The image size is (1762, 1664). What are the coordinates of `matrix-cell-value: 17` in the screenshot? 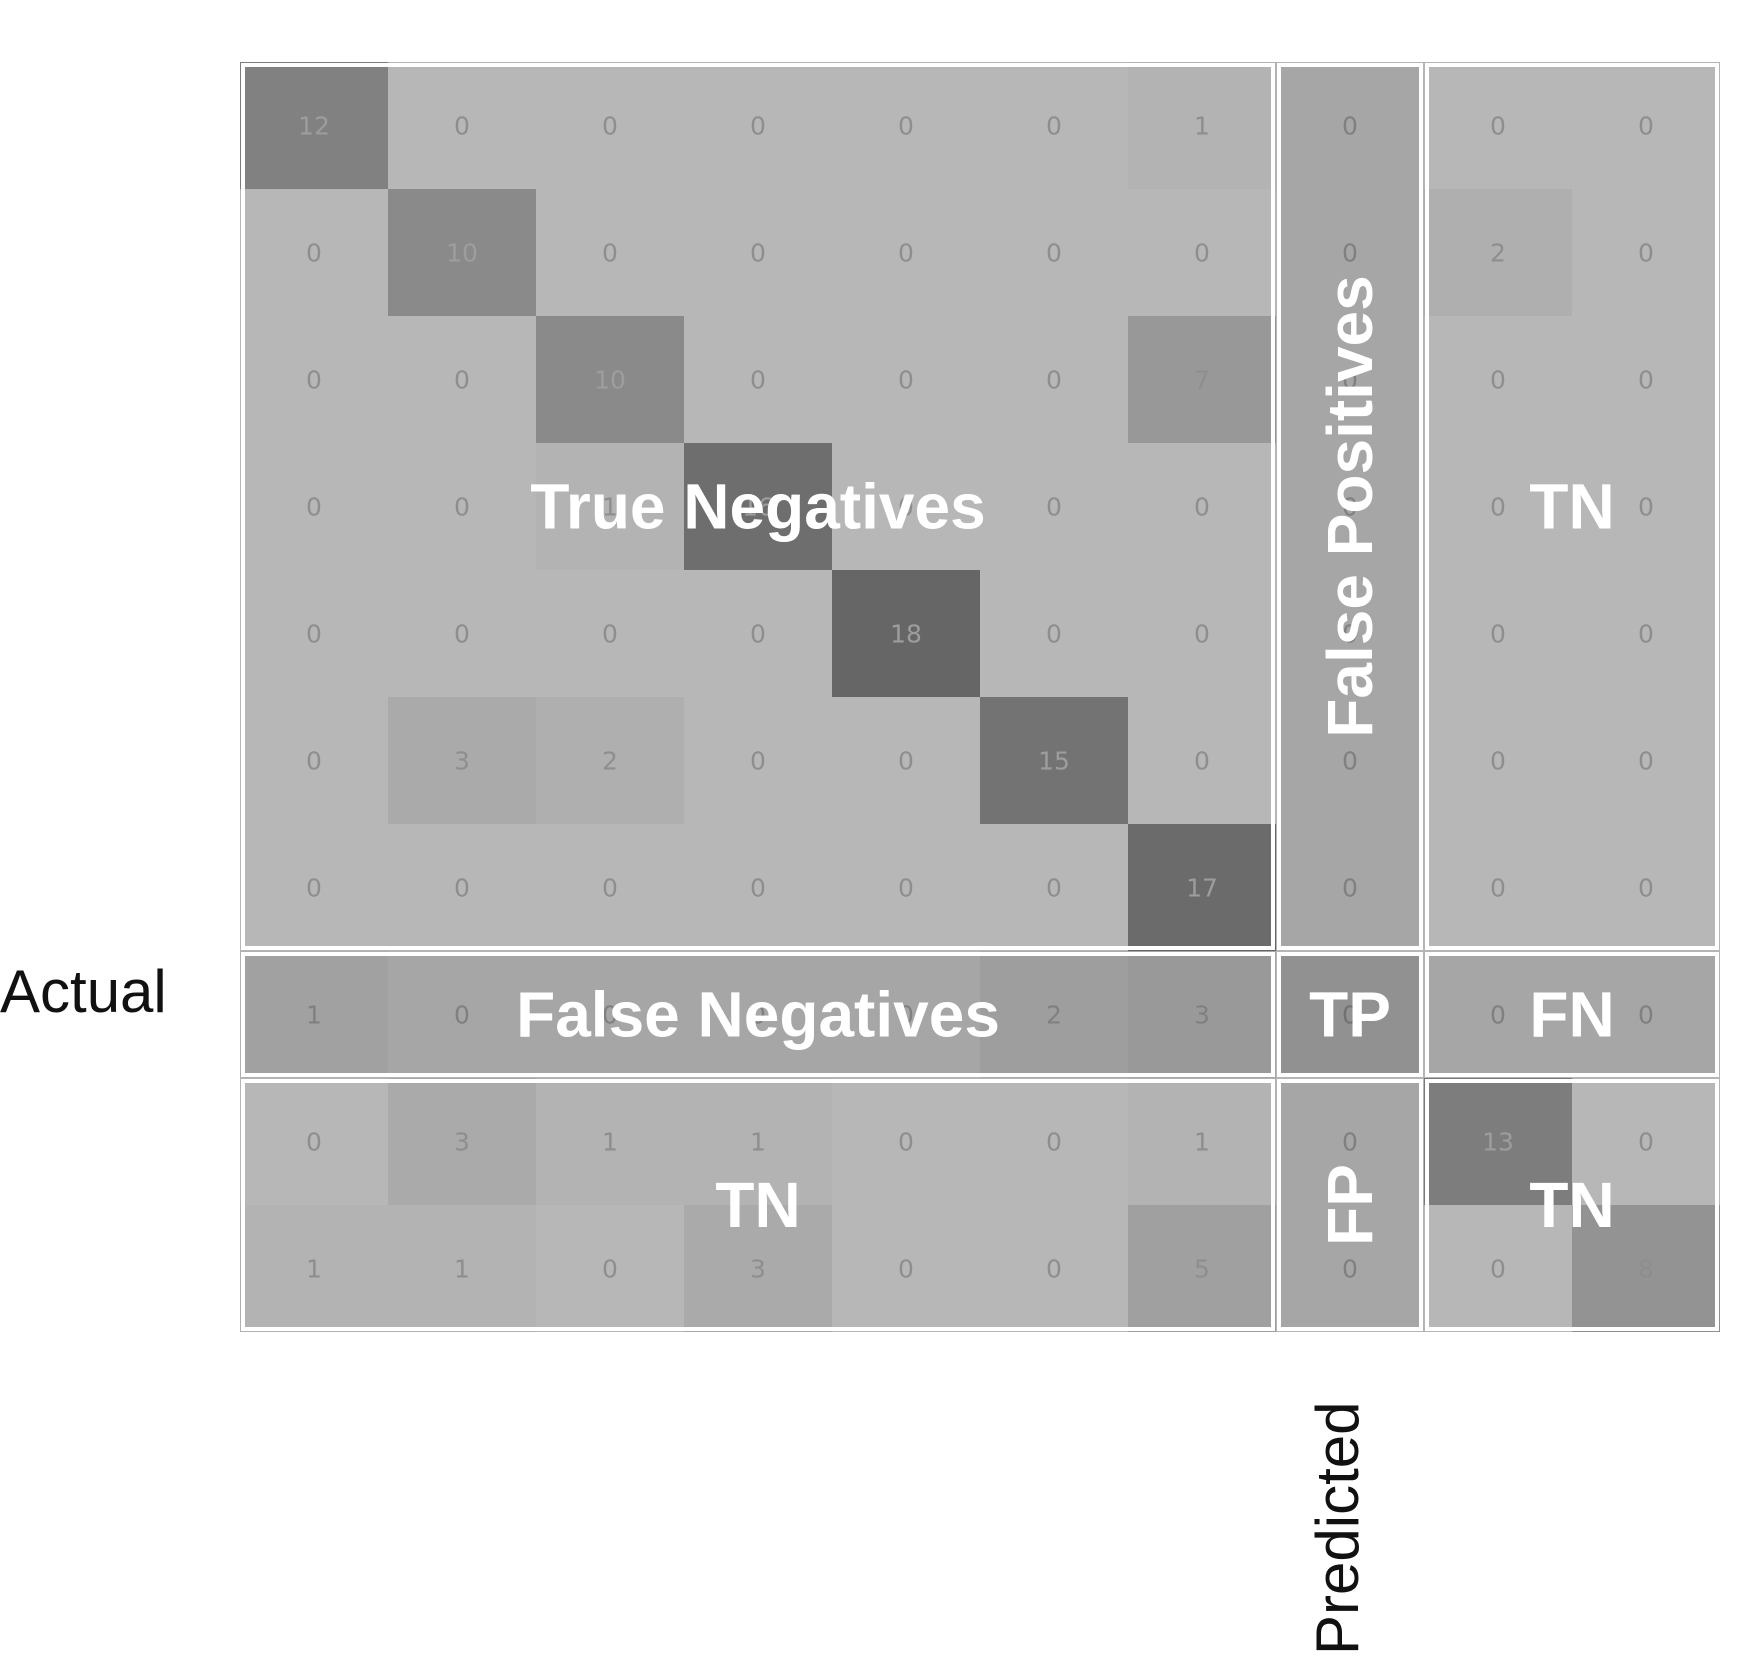 It's located at (1202, 888).